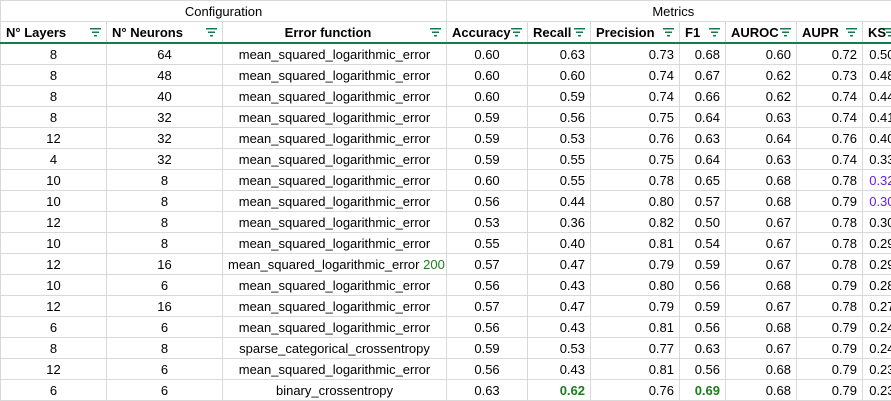 This screenshot has width=891, height=401. I want to click on cell-auroc: 0.63, so click(761, 159).